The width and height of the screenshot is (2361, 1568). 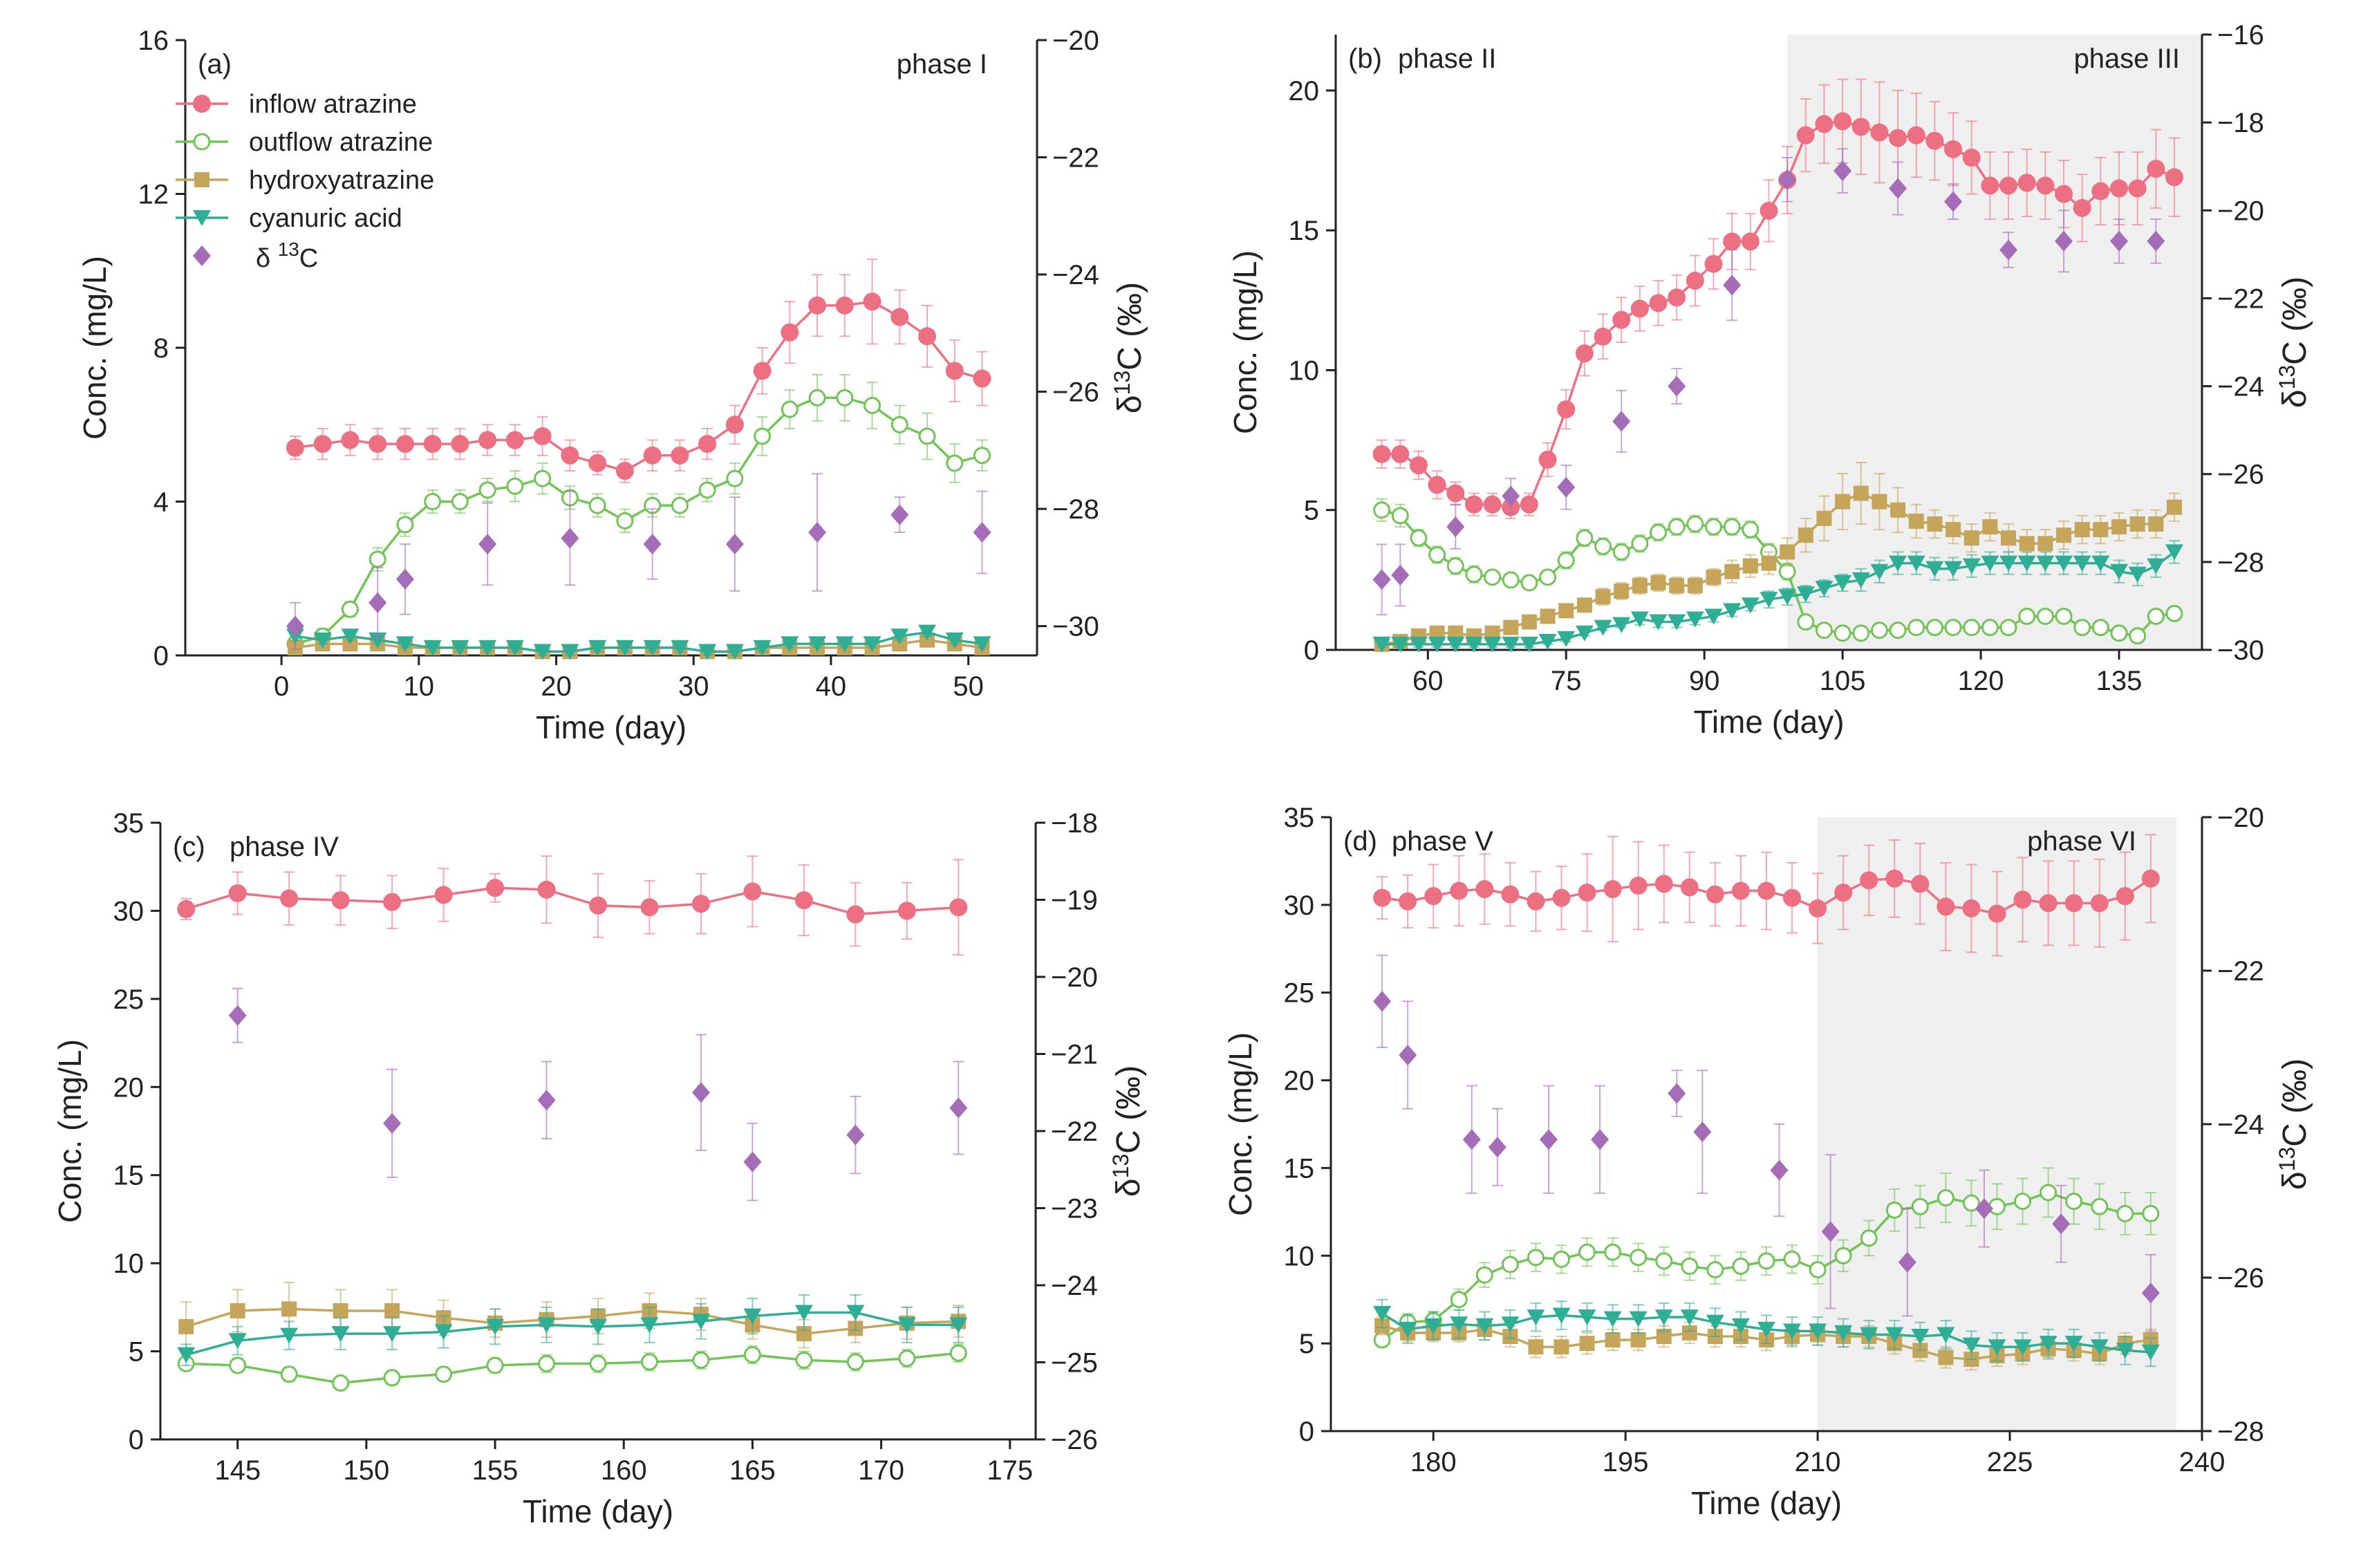 I want to click on series-delta, so click(x=638, y=562).